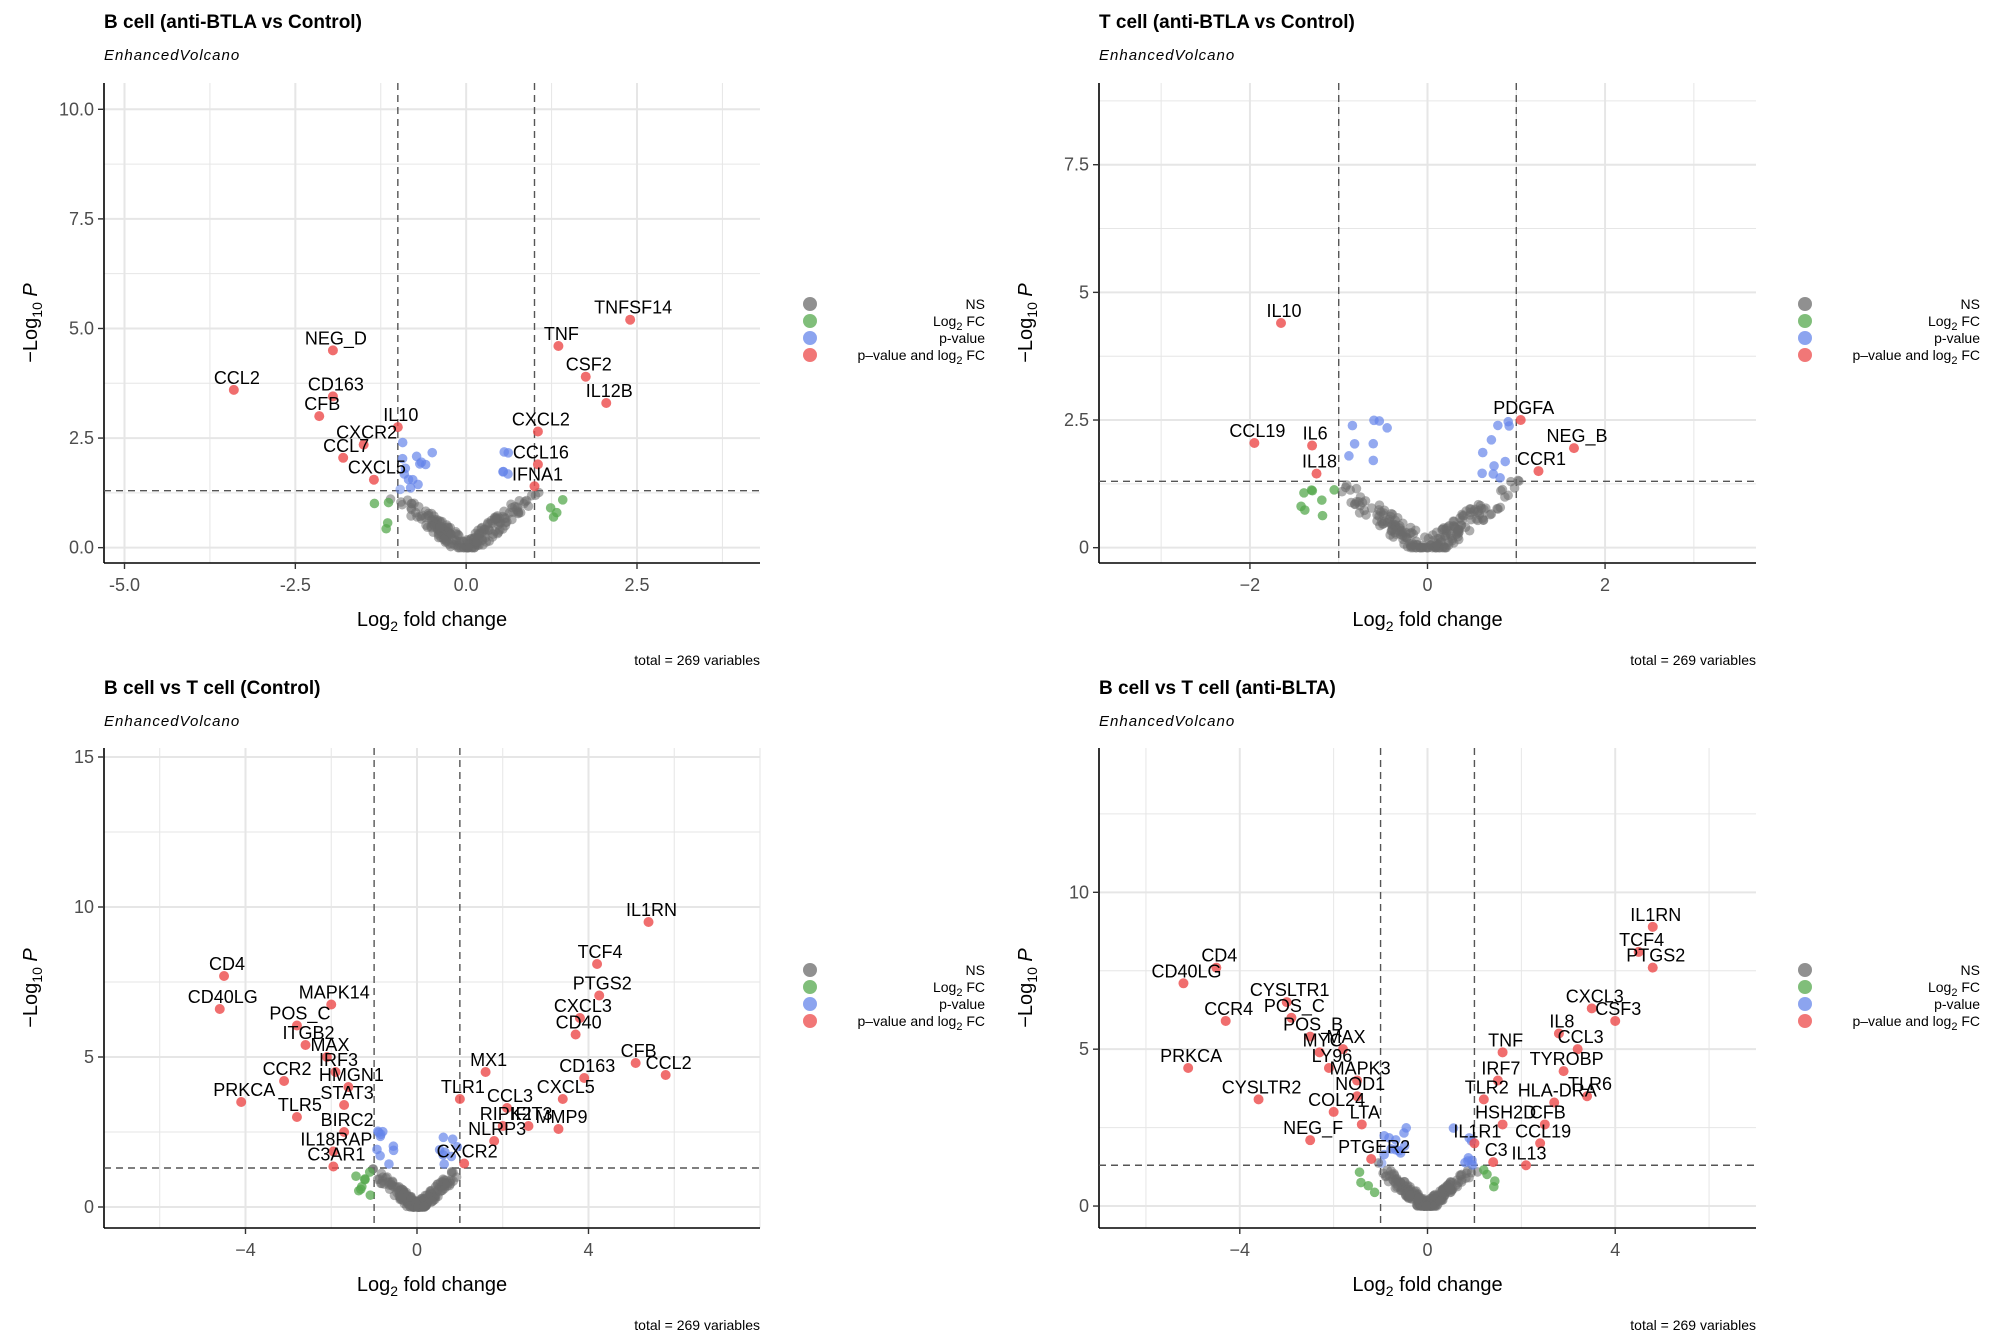  I want to click on point-label: MAPK3, so click(1360, 1069).